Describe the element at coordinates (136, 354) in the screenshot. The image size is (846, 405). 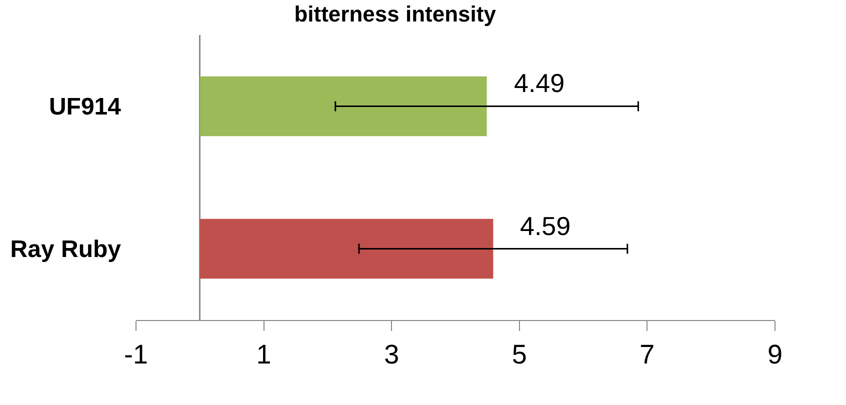
I see `x-tick-label: -1` at that location.